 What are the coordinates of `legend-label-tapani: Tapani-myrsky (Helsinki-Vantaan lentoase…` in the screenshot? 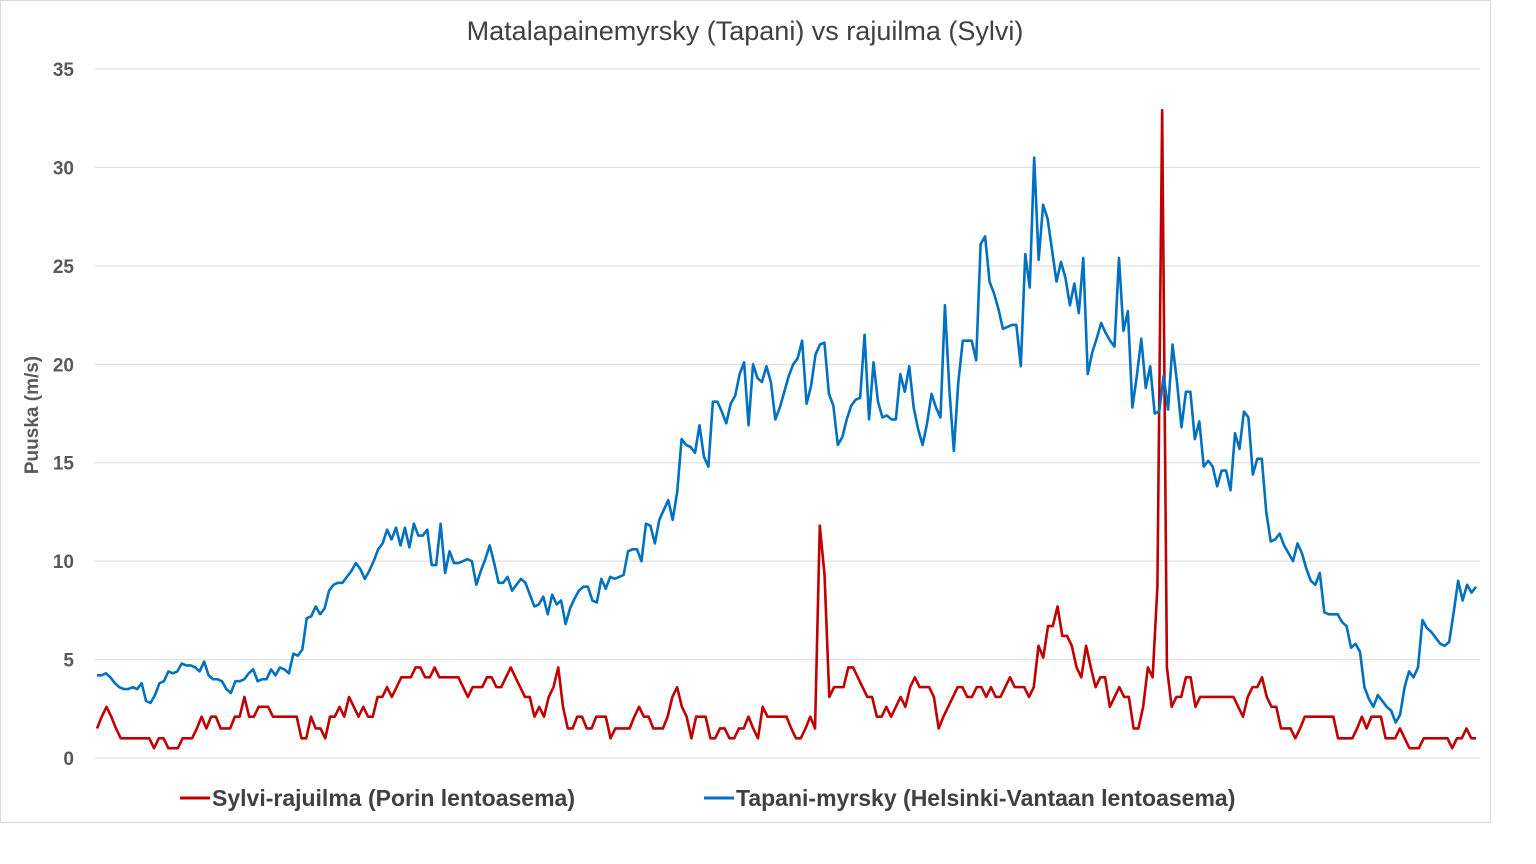 It's located at (985, 798).